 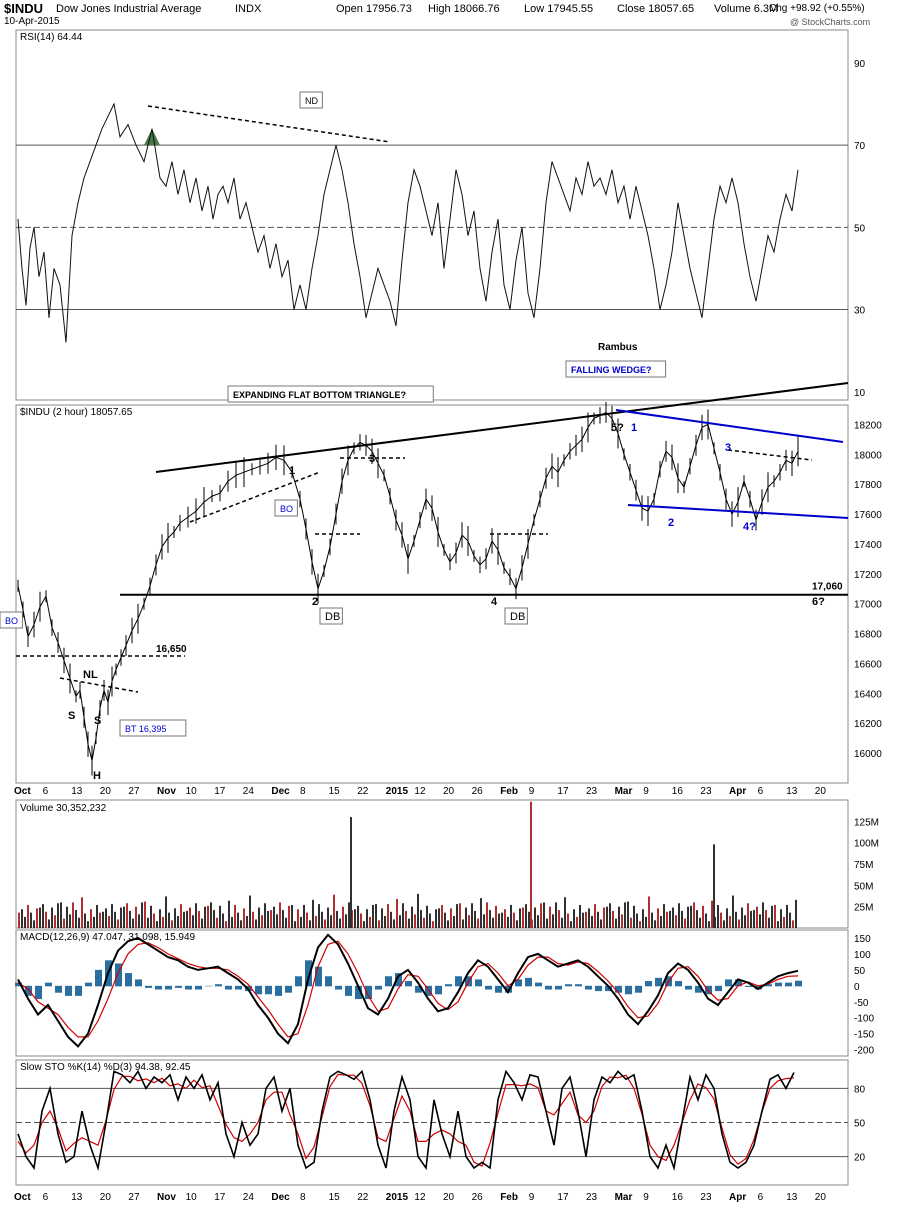 What do you see at coordinates (22, 791) in the screenshot?
I see `price-x-label: Oct` at bounding box center [22, 791].